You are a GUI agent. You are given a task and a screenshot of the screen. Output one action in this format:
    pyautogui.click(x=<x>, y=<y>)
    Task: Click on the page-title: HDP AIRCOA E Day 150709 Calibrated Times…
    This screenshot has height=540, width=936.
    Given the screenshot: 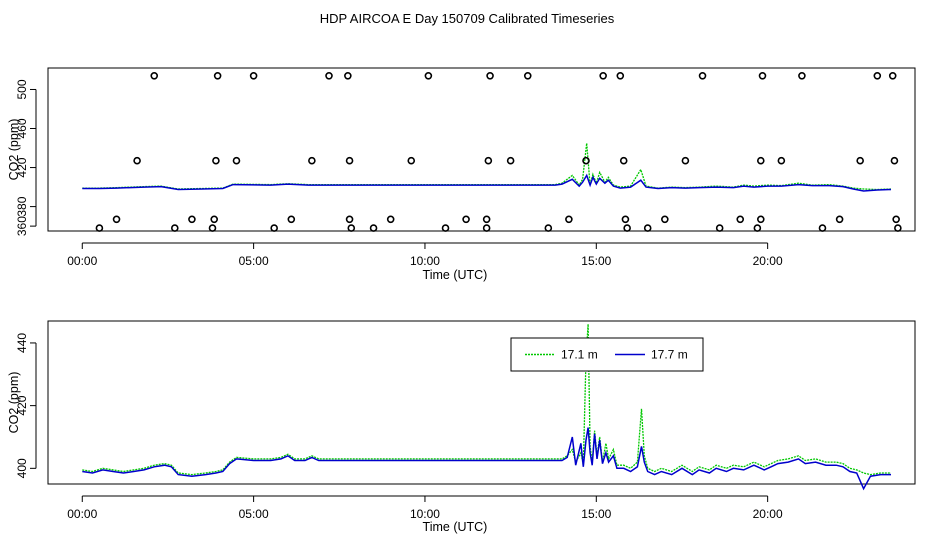 What is the action you would take?
    pyautogui.click(x=467, y=18)
    